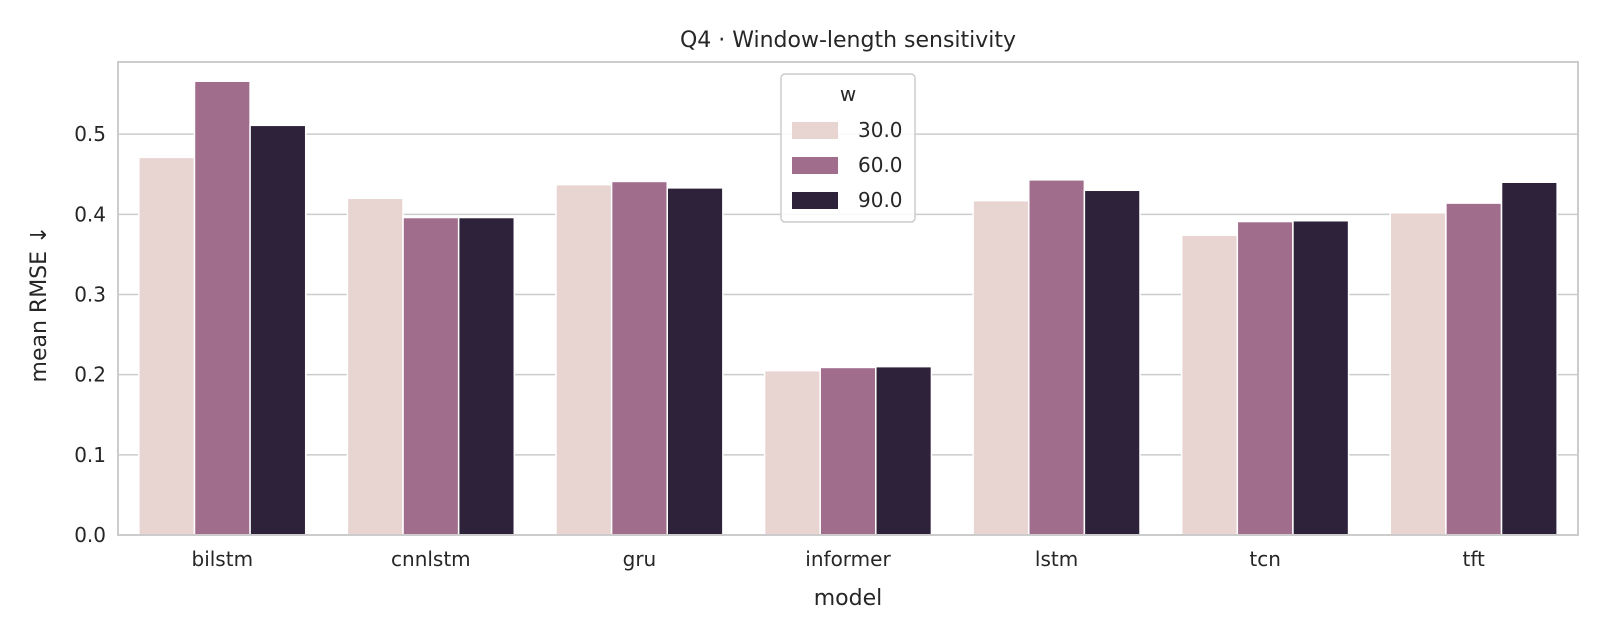 Image resolution: width=1600 pixels, height=640 pixels. What do you see at coordinates (639, 358) in the screenshot?
I see `bar-gru-w60.0` at bounding box center [639, 358].